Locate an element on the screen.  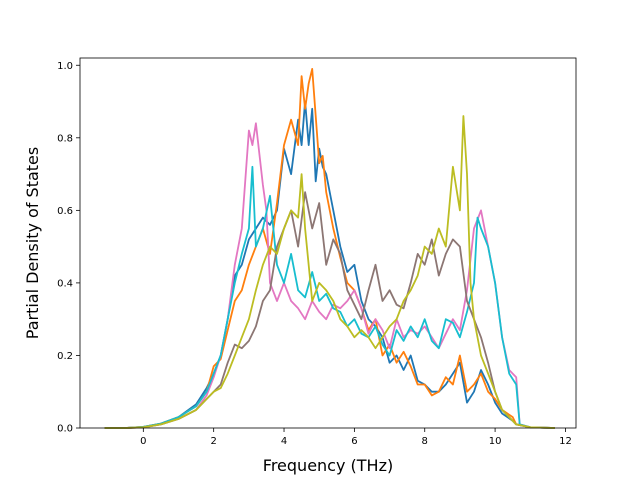
y-tick-label: 0.8 is located at coordinates (65, 138).